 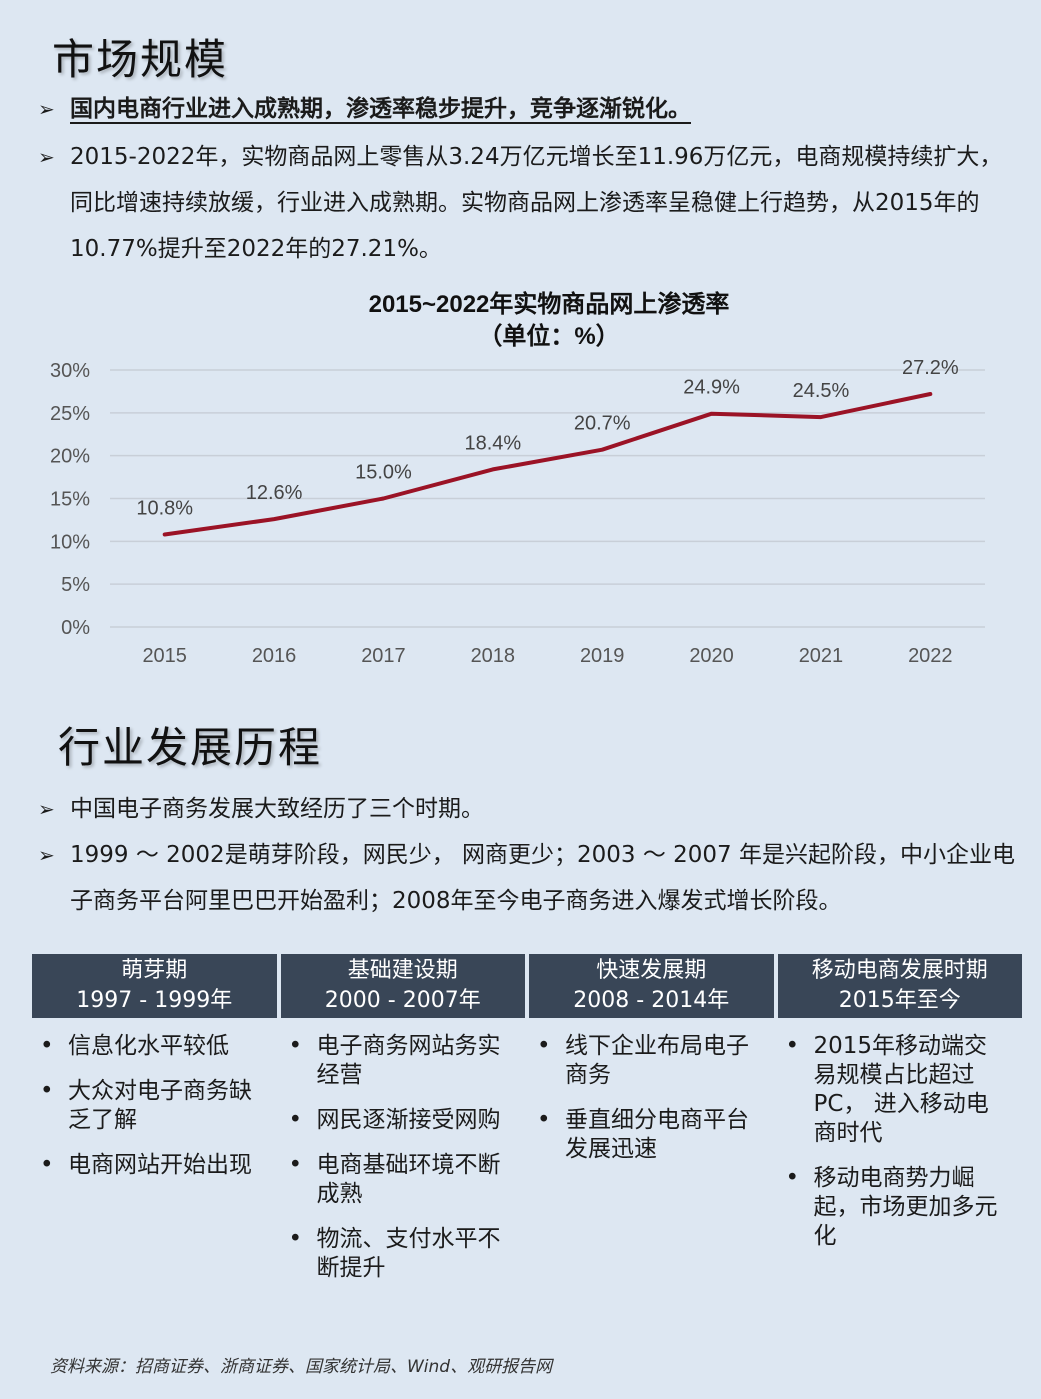 I want to click on bullet-text-highlight: 国内电商行业进入成熟期，渗透率稳步提升，竞争逐渐锐化。, so click(x=380, y=108).